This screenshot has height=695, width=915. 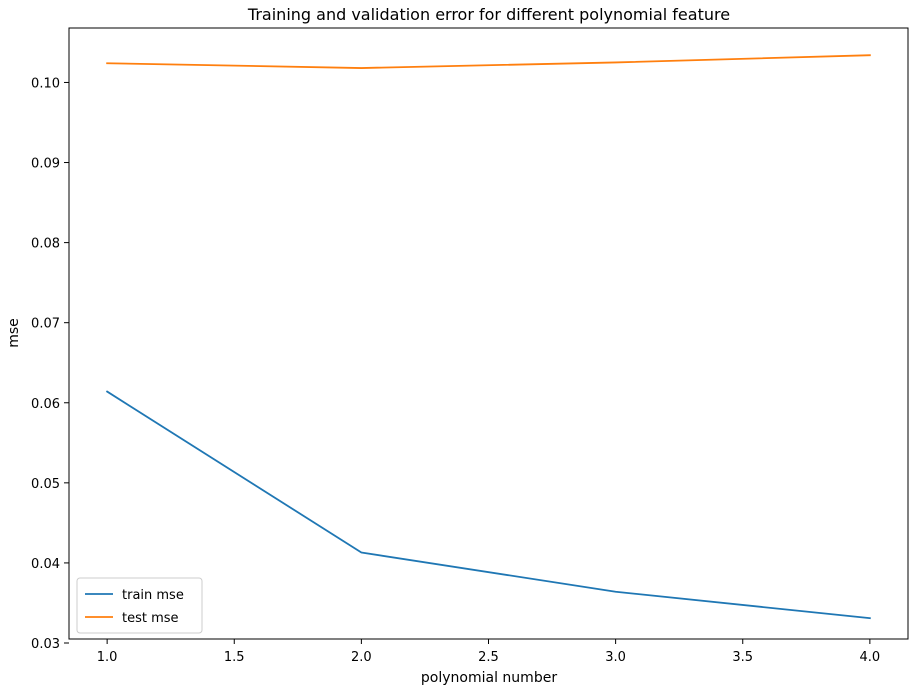 What do you see at coordinates (14, 333) in the screenshot?
I see `y-axis-label: mse` at bounding box center [14, 333].